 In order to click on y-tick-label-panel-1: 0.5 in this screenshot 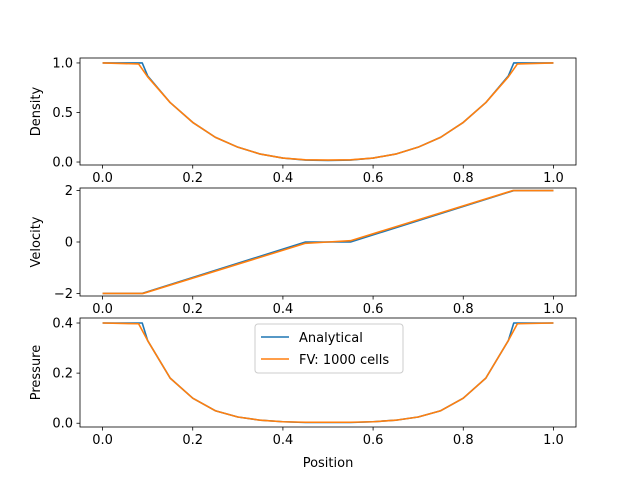, I will do `click(62, 113)`.